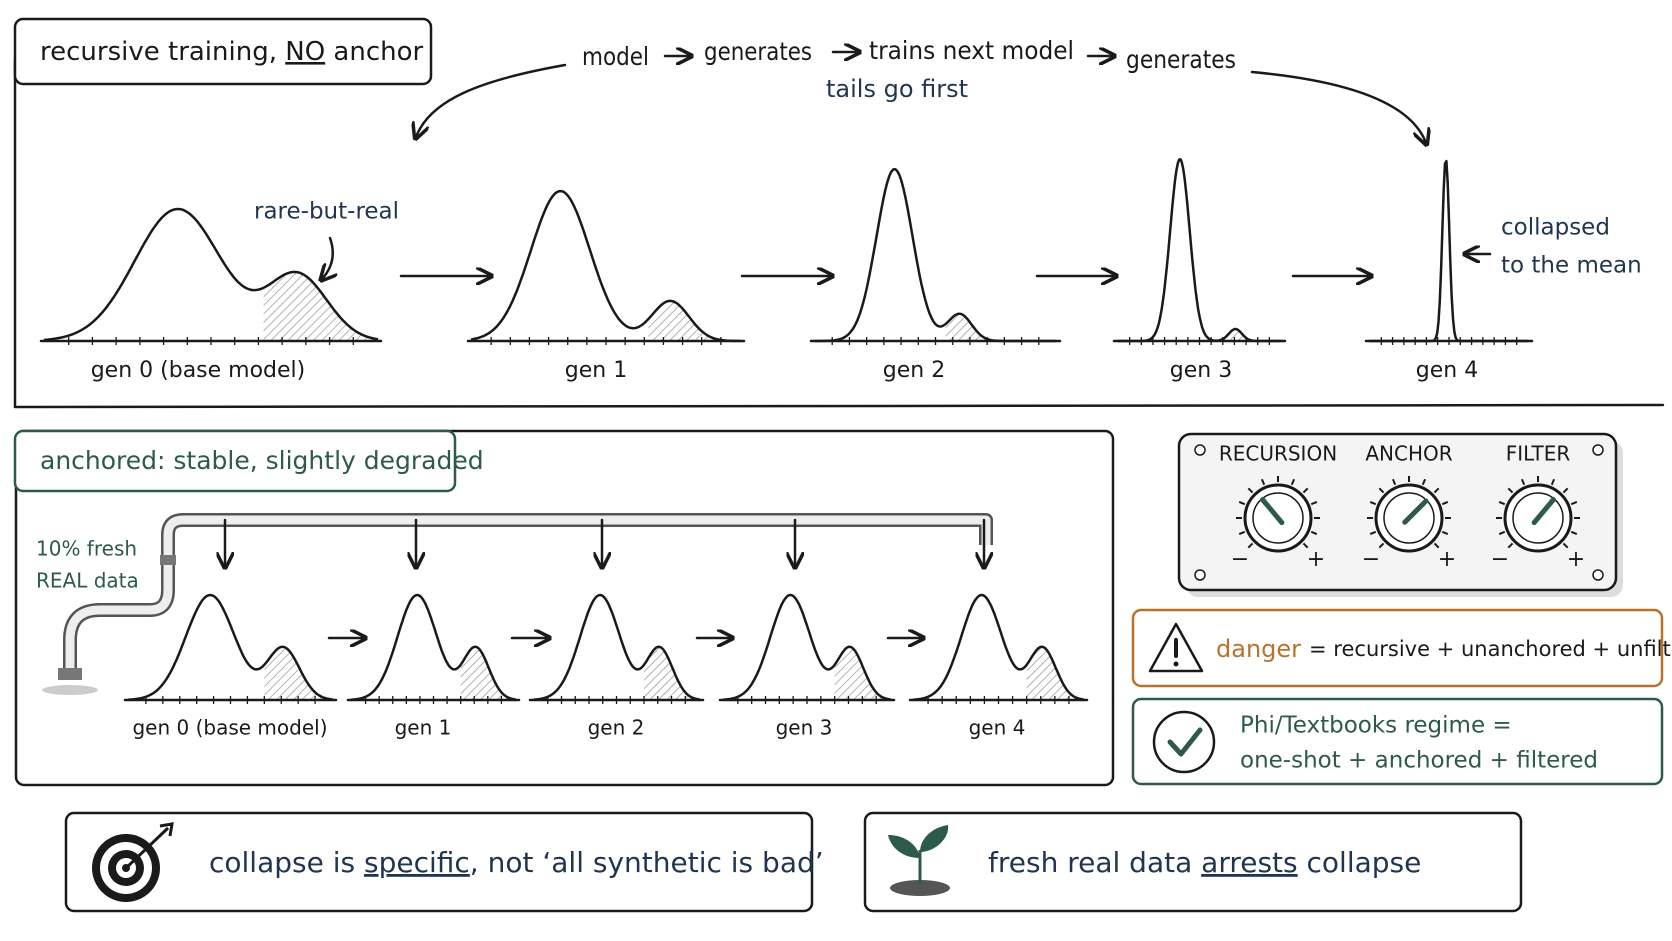 The width and height of the screenshot is (1672, 941). Describe the element at coordinates (1490, 649) in the screenshot. I see `danger-rest: = recursive + unanchored + unfiltered` at that location.